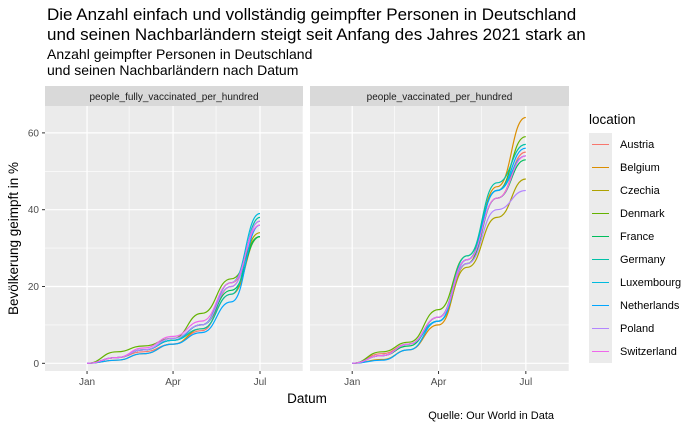  What do you see at coordinates (307, 398) in the screenshot?
I see `x-axis-title: Datum` at bounding box center [307, 398].